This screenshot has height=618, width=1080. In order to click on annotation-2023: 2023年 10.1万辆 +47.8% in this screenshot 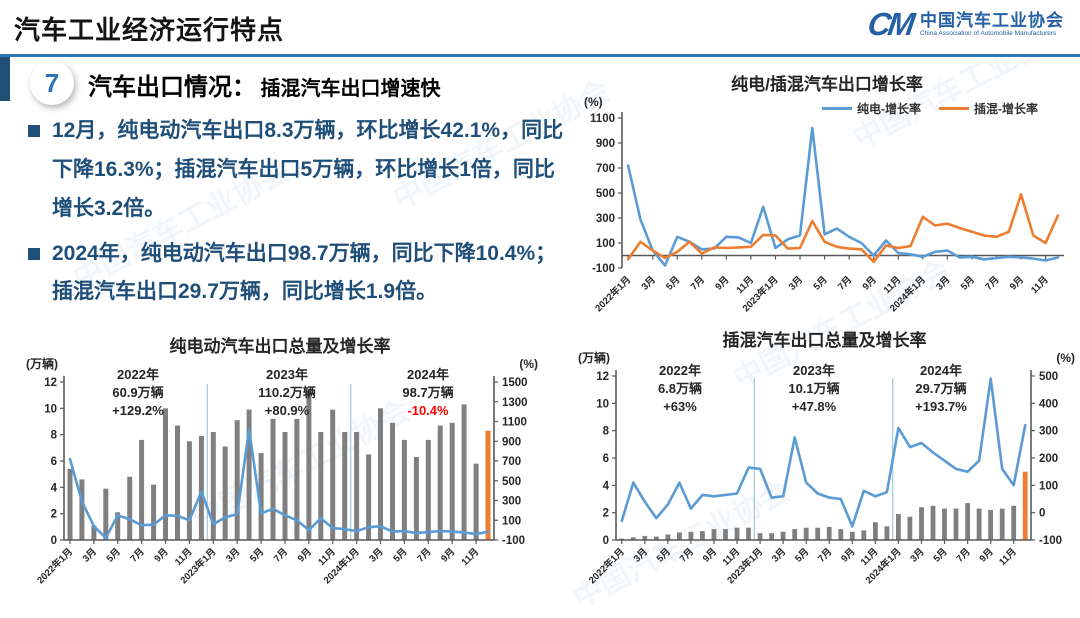, I will do `click(814, 389)`.